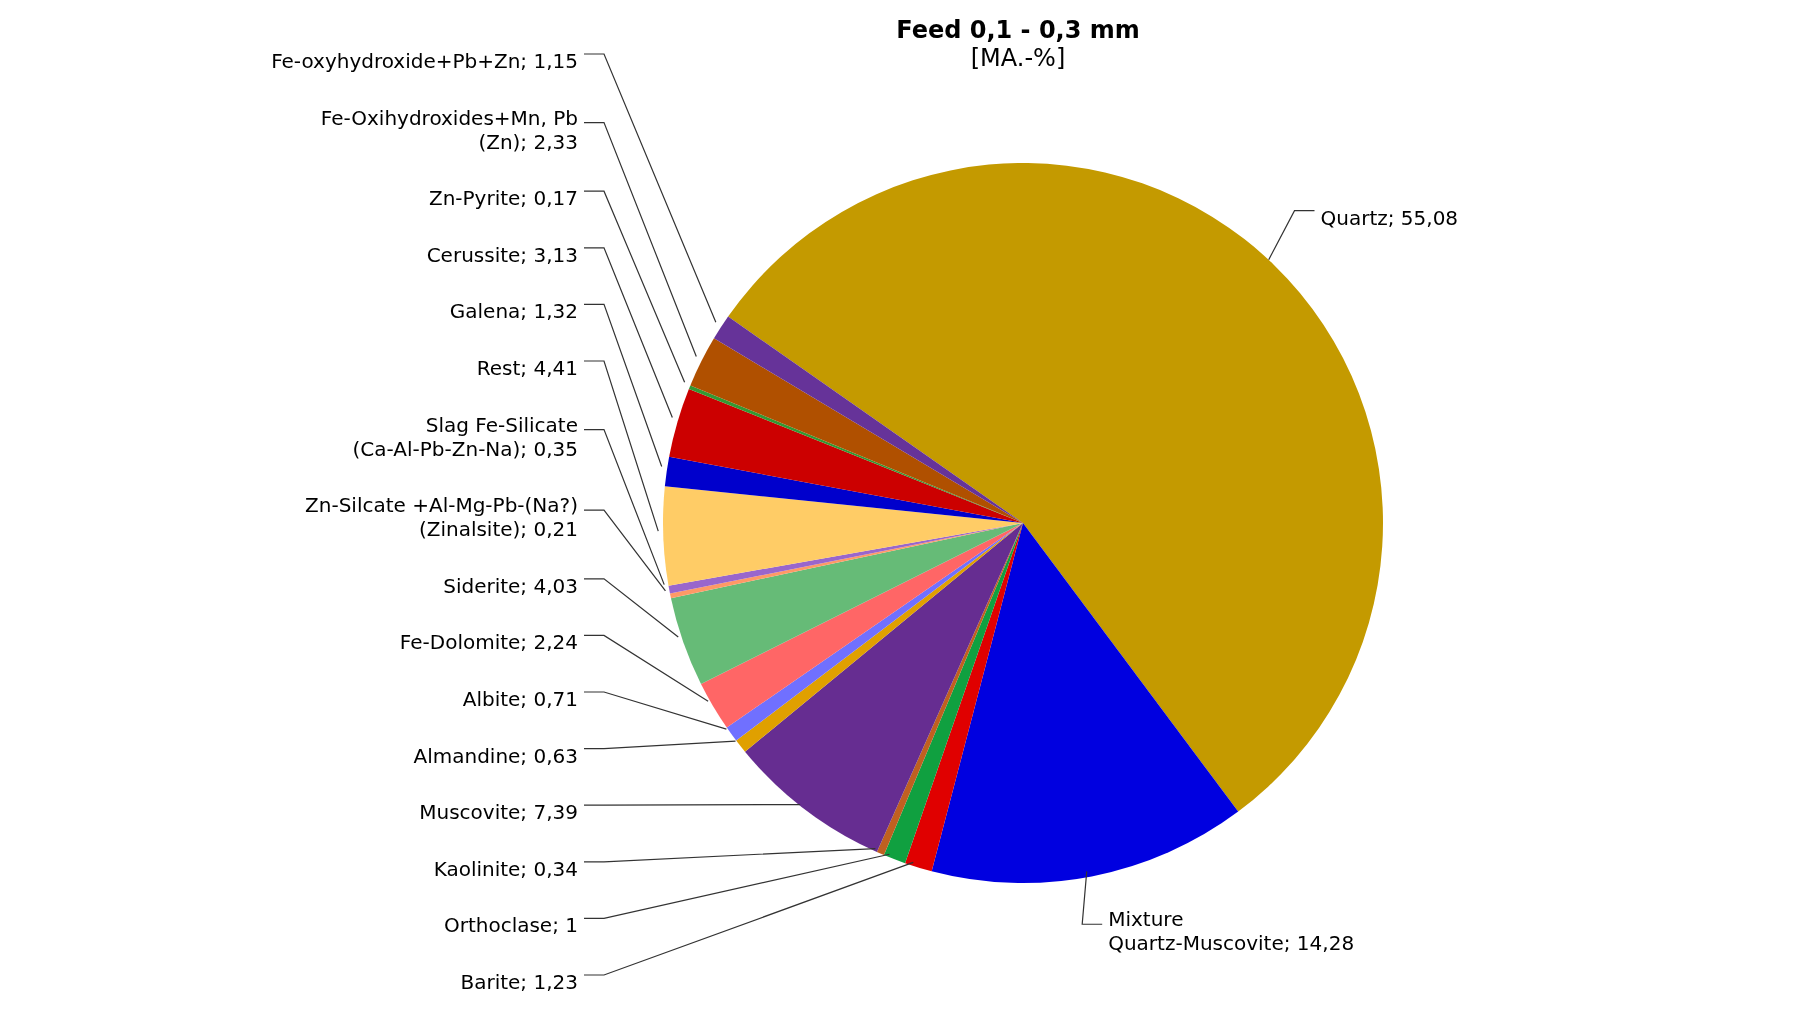 The height and width of the screenshot is (1022, 1816). I want to click on slice-label: Kaolinite; 0,34, so click(505, 868).